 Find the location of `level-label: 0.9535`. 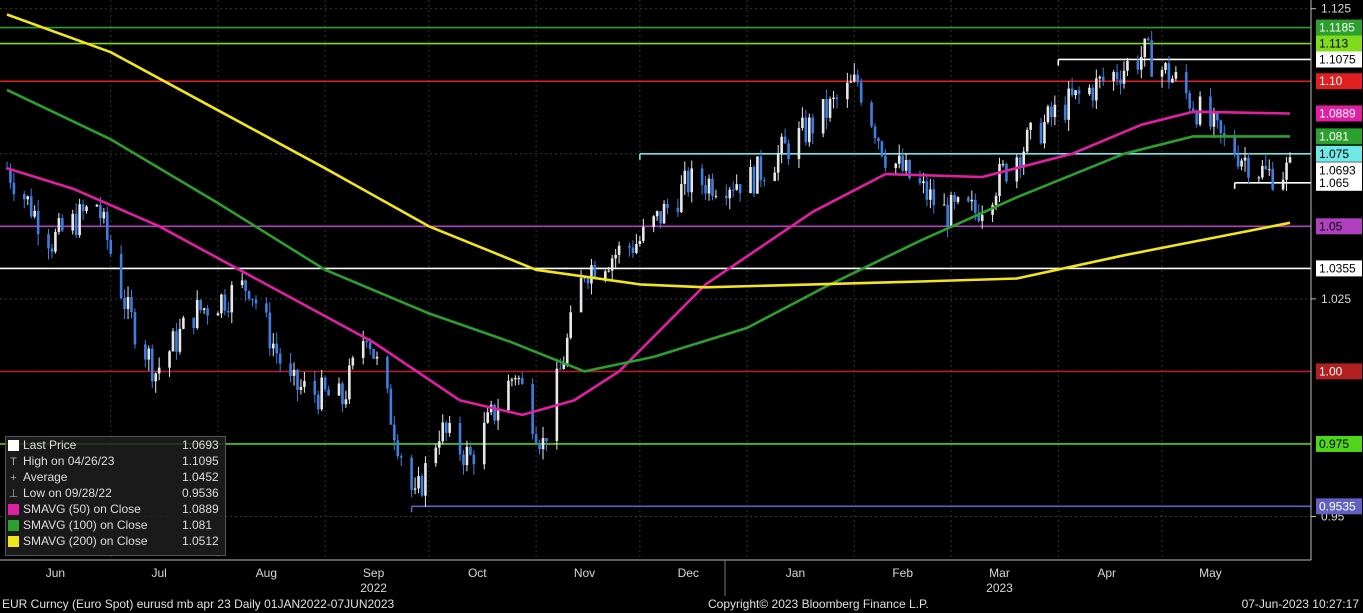

level-label: 0.9535 is located at coordinates (1337, 506).